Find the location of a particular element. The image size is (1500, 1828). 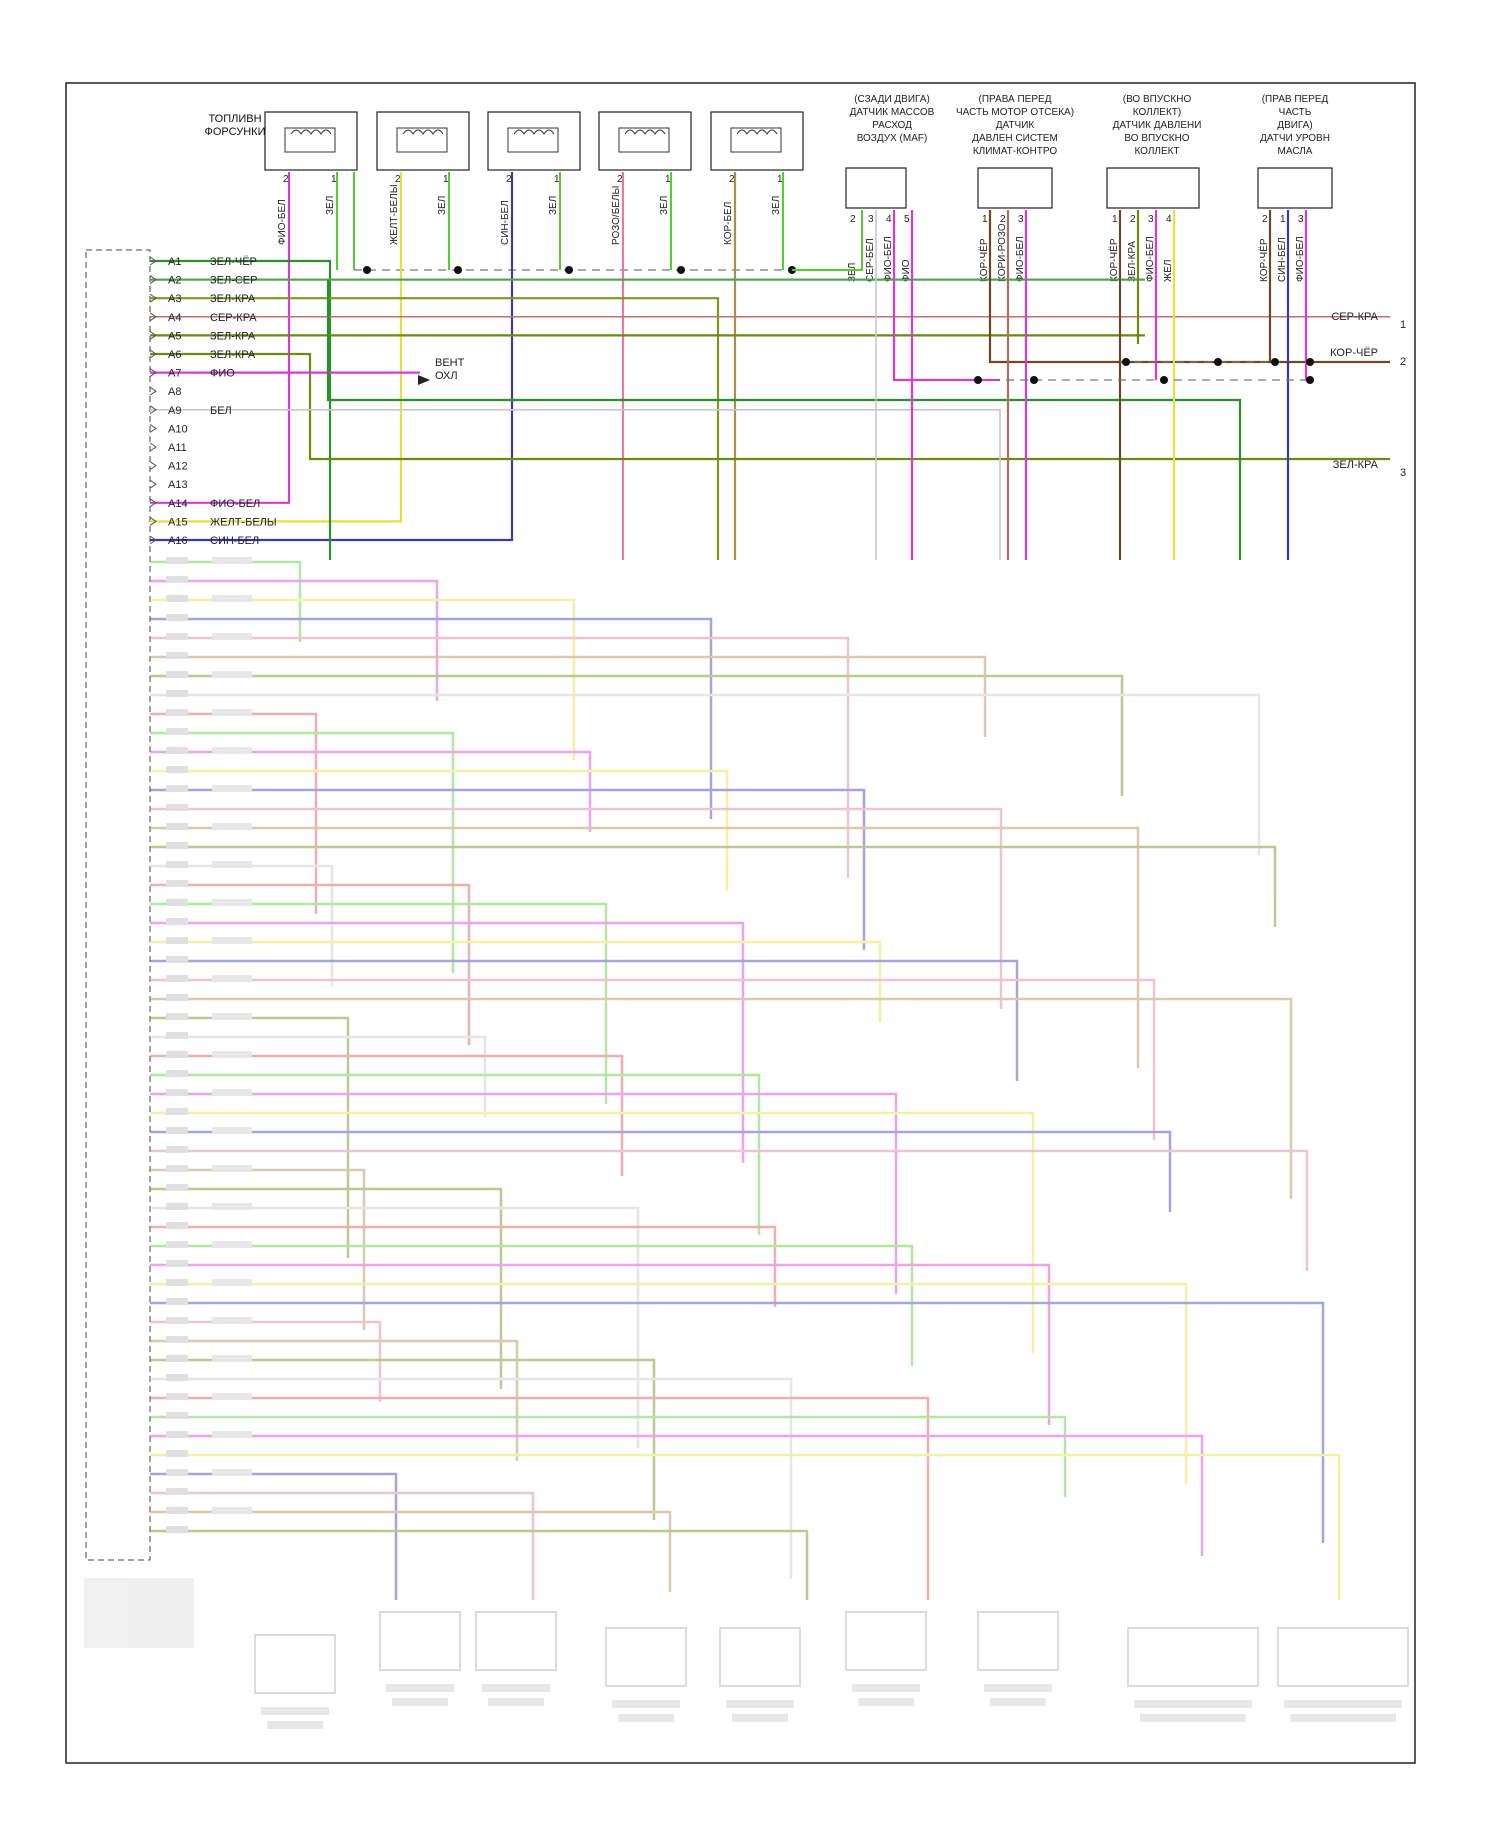

ecm-pin-wire: СИН-БЕЛ is located at coordinates (234, 541).